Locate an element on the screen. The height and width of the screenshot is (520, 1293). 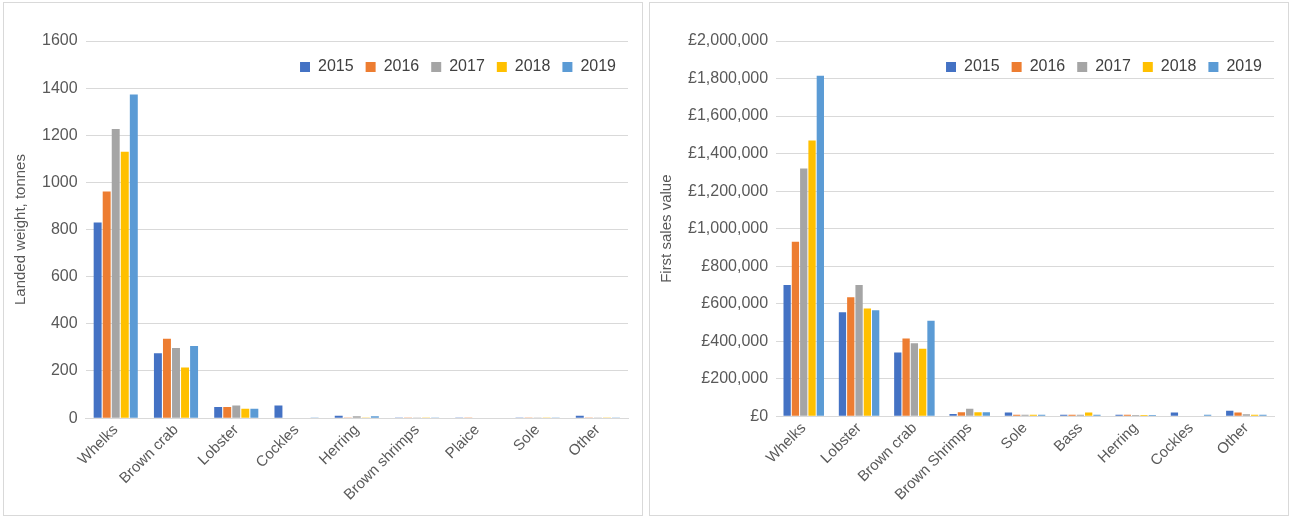
y-tick-label: £2,000,000 is located at coordinates (728, 40).